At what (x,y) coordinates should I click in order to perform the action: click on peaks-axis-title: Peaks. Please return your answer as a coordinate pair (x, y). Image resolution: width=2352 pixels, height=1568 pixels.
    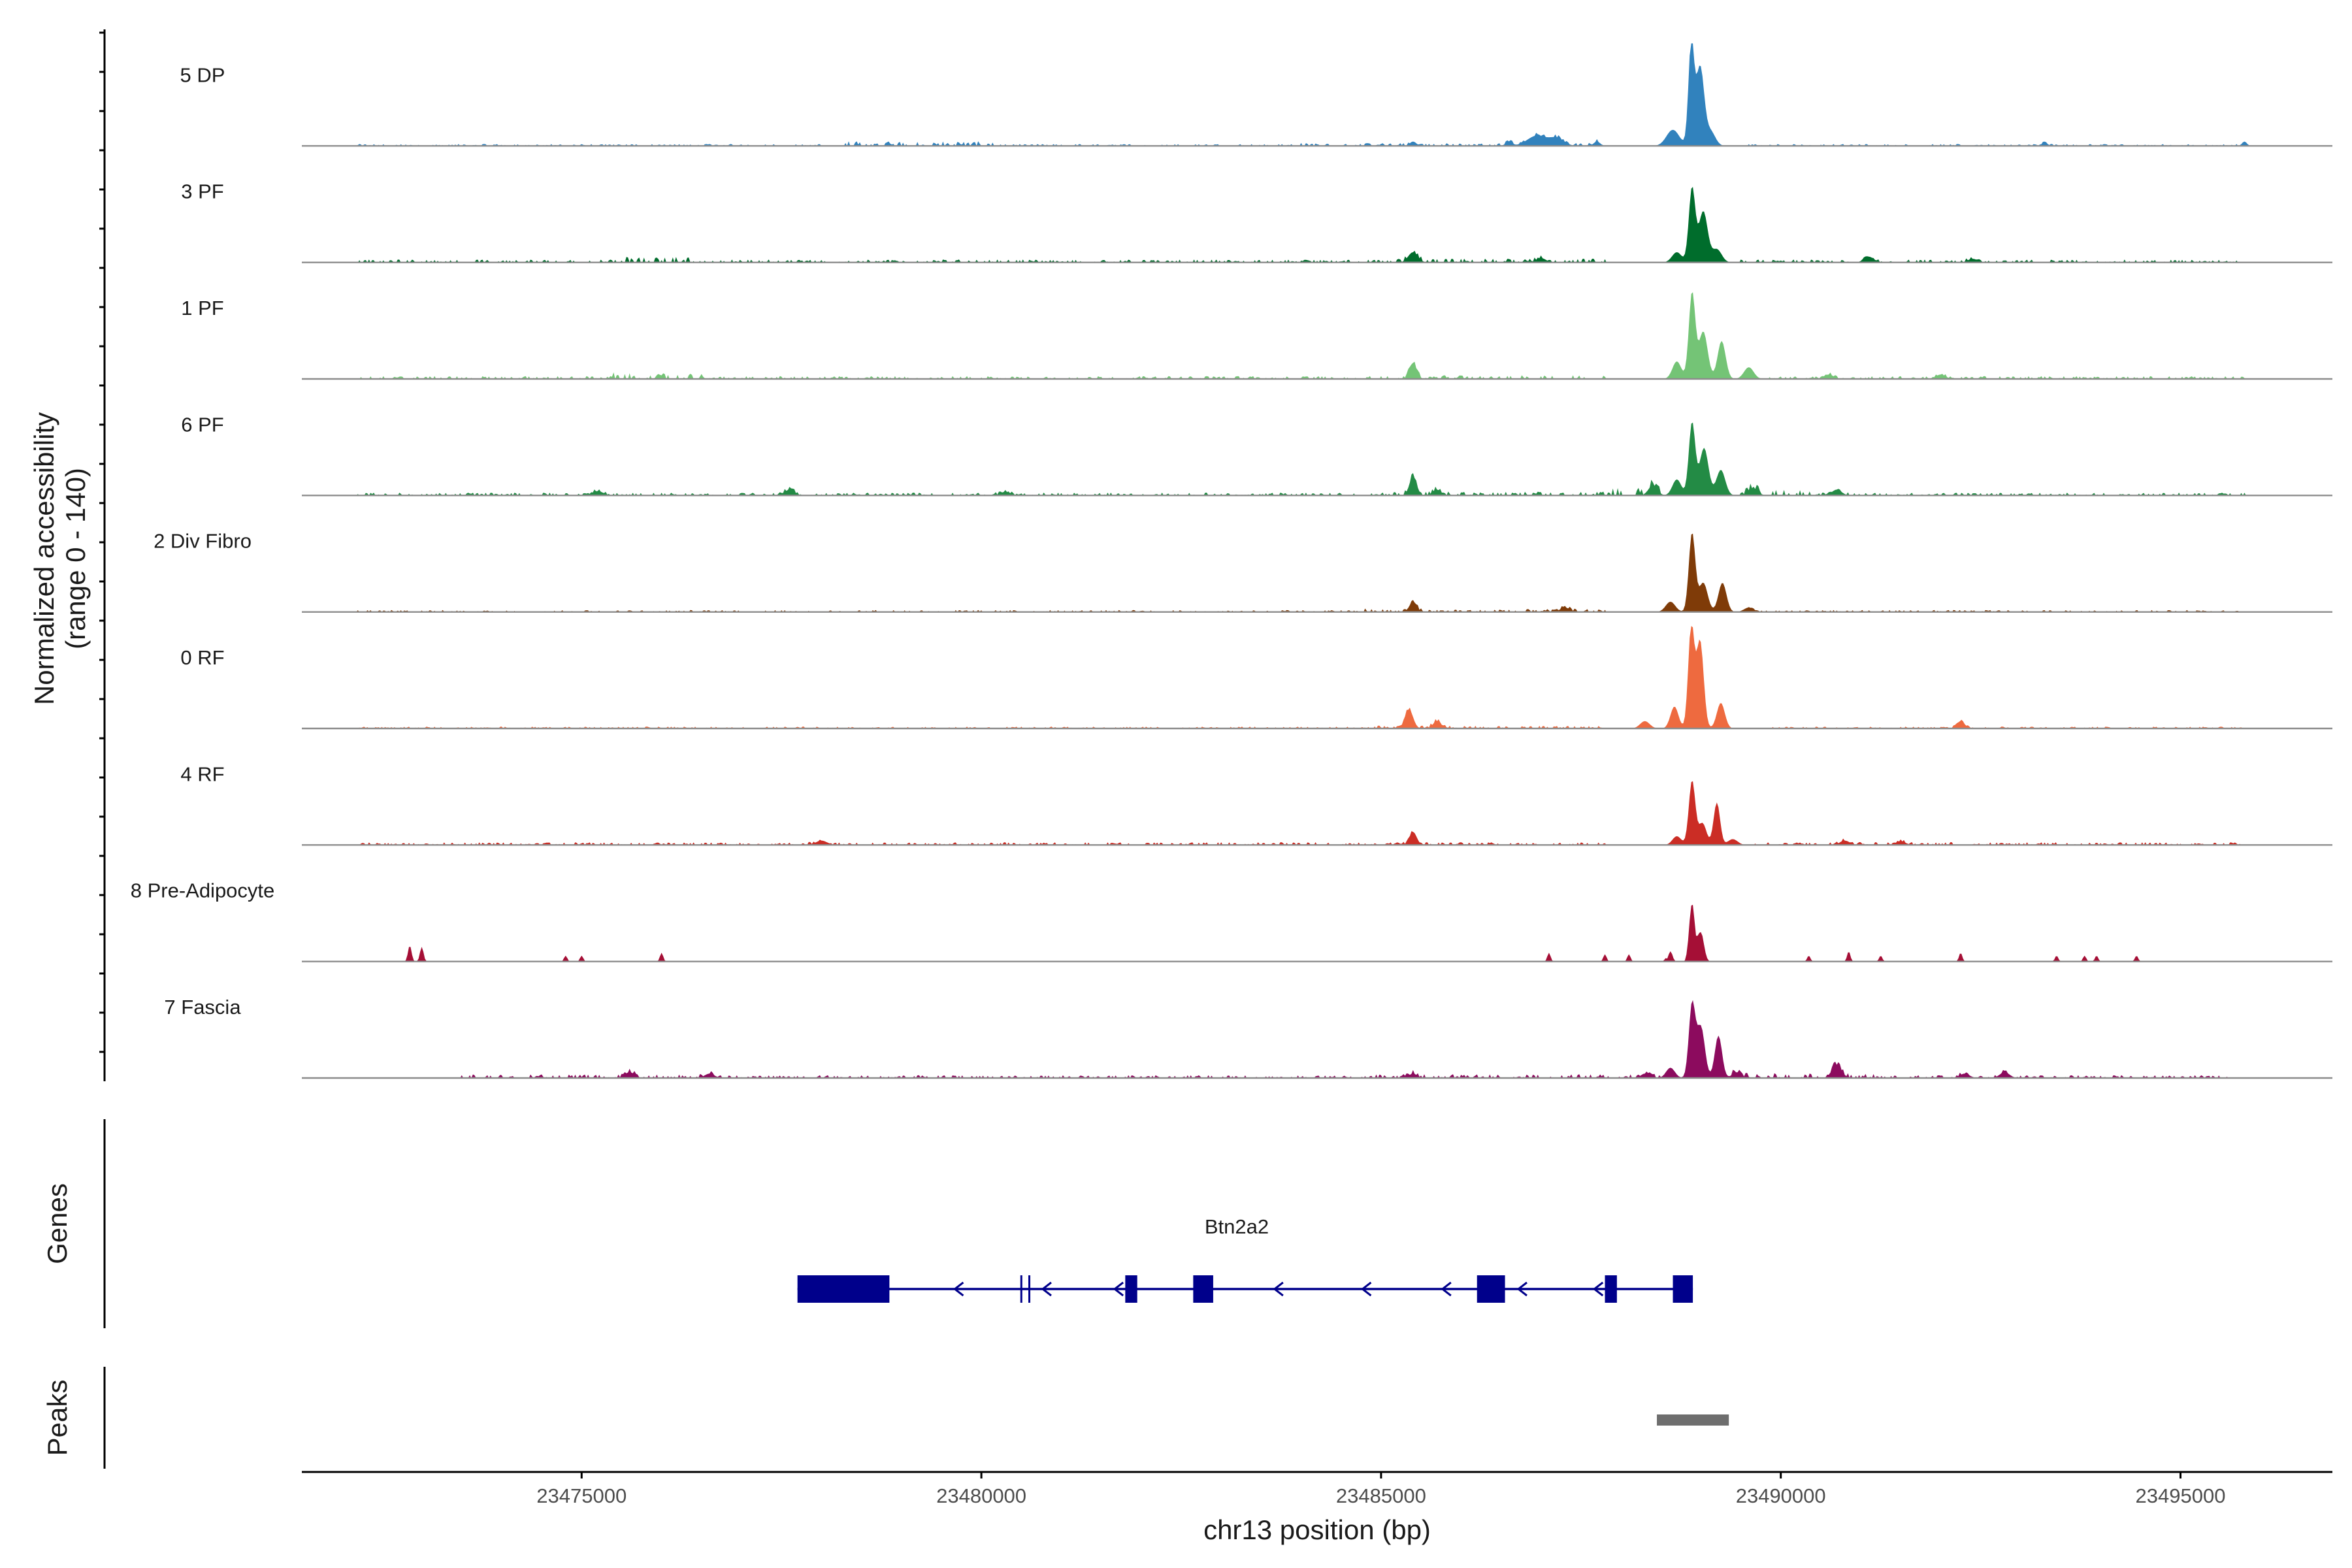
    Looking at the image, I should click on (57, 1418).